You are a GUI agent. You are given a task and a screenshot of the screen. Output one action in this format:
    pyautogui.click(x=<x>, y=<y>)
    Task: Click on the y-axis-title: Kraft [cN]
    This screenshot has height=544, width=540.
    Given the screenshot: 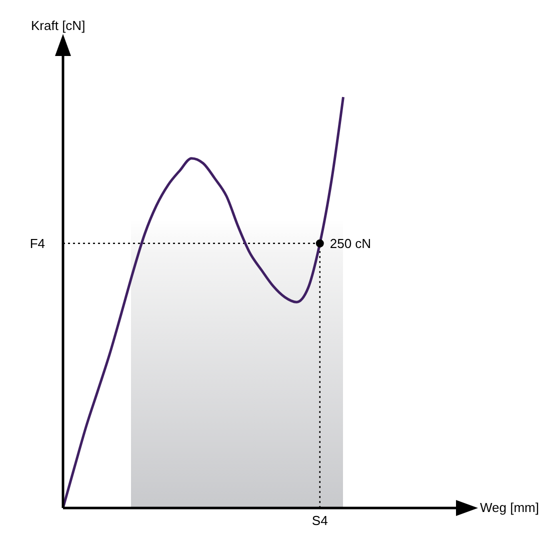 What is the action you would take?
    pyautogui.click(x=58, y=25)
    